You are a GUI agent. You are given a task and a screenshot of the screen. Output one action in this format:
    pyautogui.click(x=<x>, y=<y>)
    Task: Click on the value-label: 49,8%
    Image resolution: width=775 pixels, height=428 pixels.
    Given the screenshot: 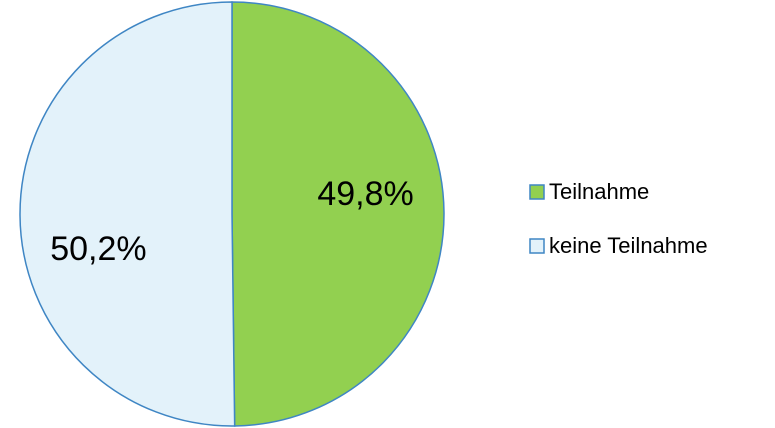 What is the action you would take?
    pyautogui.click(x=365, y=194)
    